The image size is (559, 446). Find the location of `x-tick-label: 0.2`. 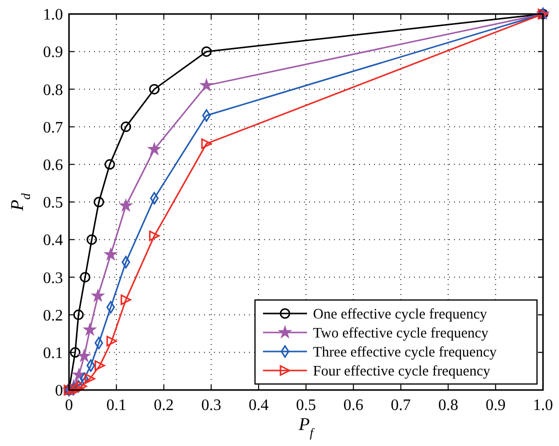

x-tick-label: 0.2 is located at coordinates (164, 405).